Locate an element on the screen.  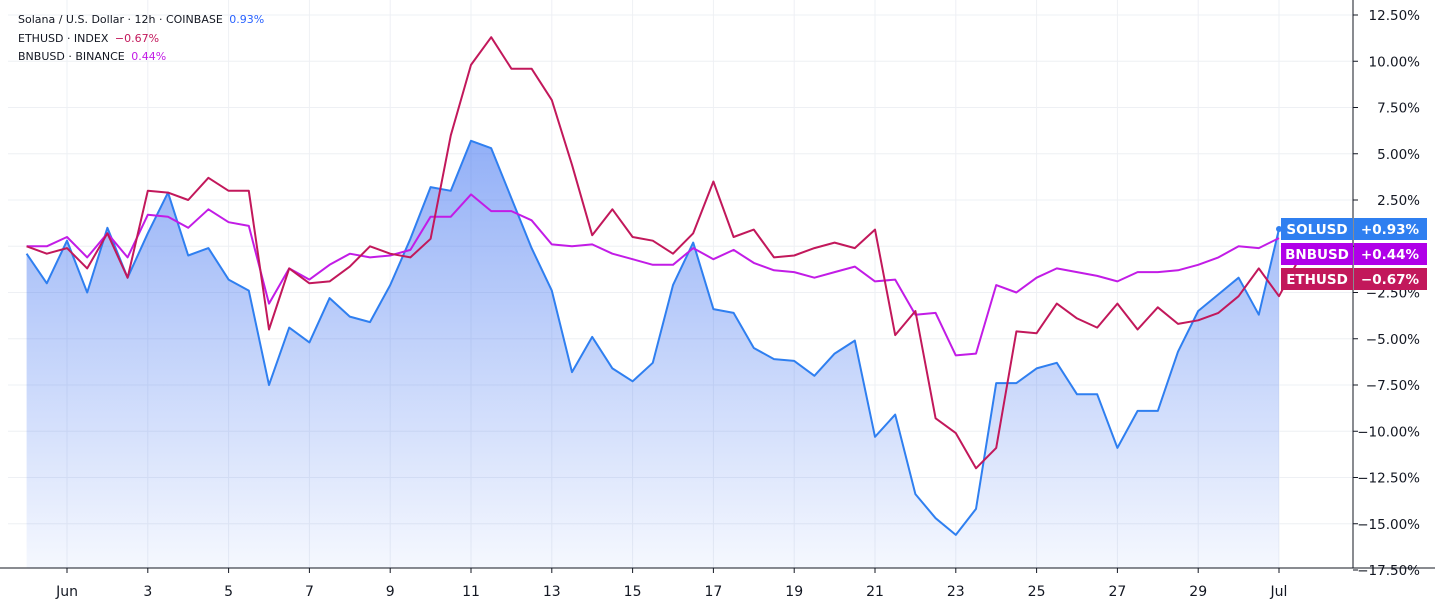
badge-symbol: BNBUSD is located at coordinates (1317, 255).